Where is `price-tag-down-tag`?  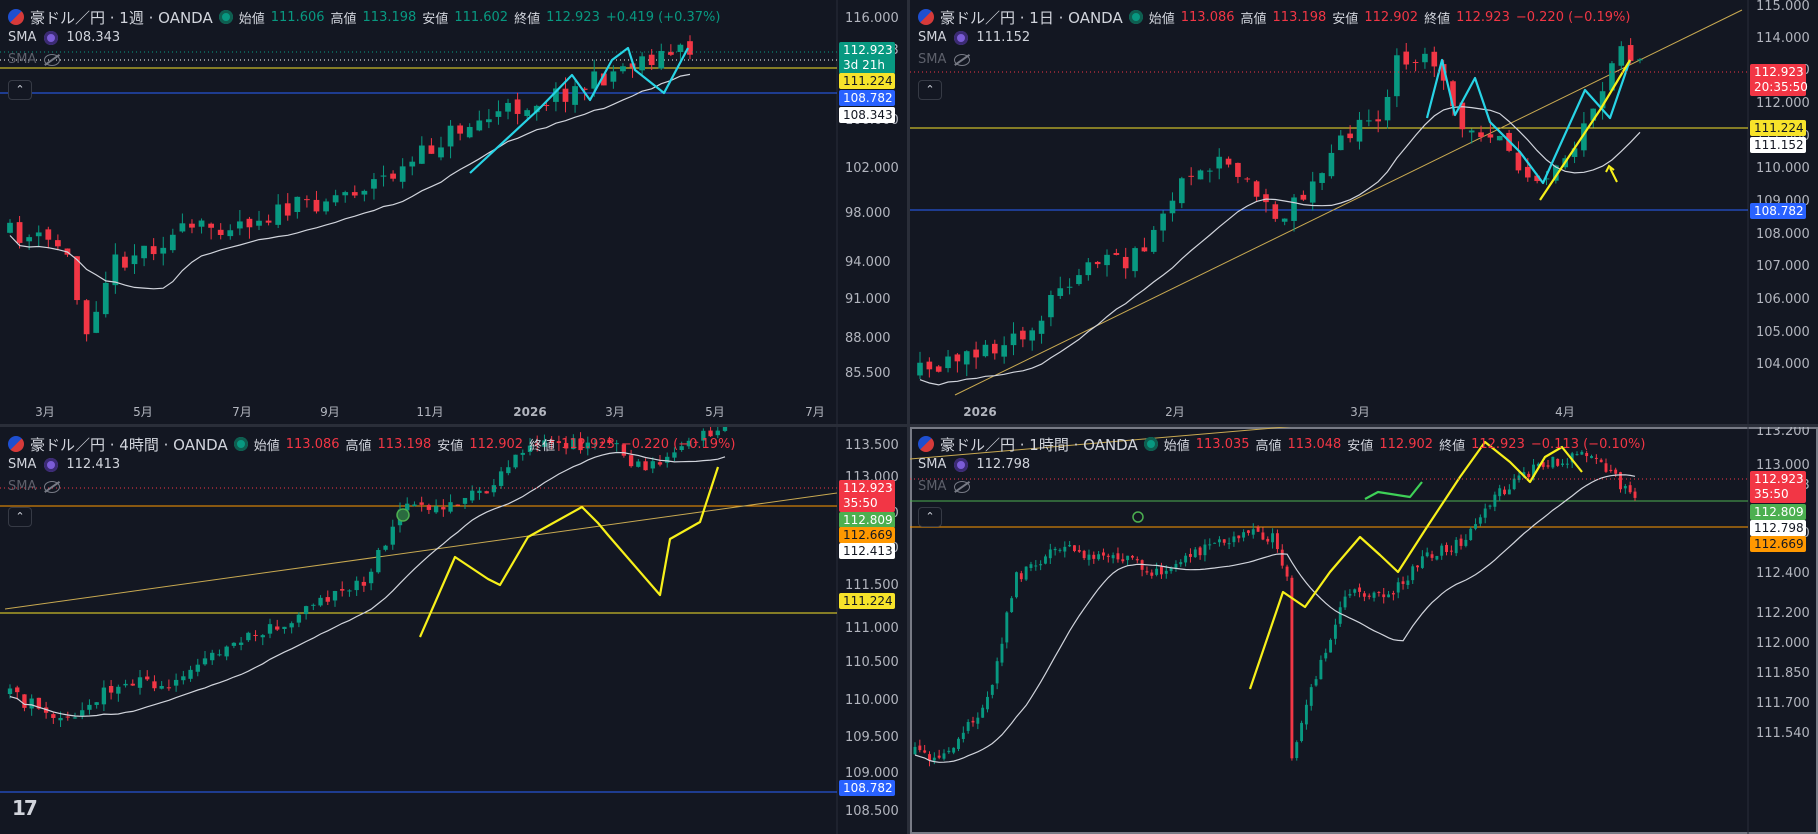
price-tag-down-tag is located at coordinates (1778, 487).